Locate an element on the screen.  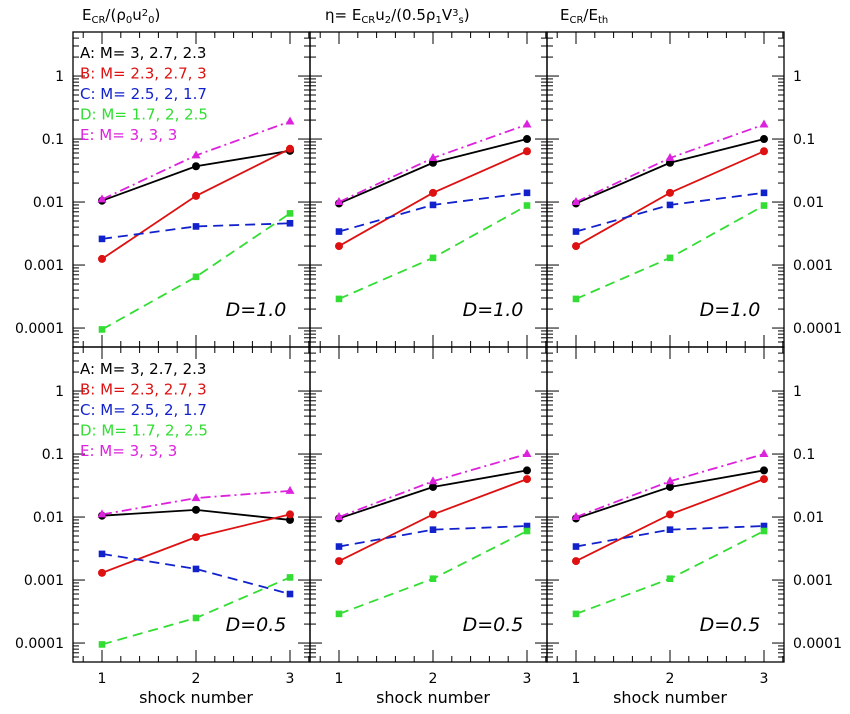
panel-frame is located at coordinates (665, 504).